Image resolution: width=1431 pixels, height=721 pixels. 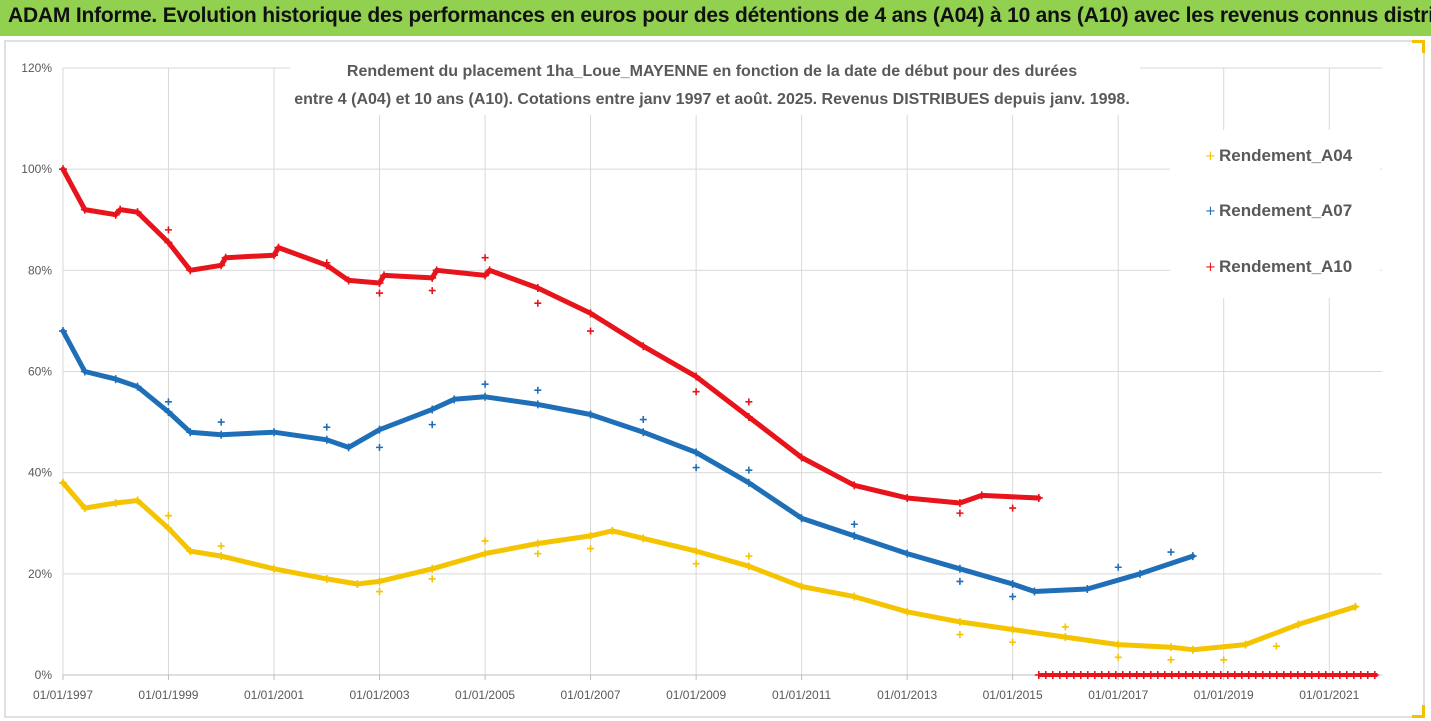 What do you see at coordinates (63, 695) in the screenshot?
I see `x-tick-label: 01/01/1997` at bounding box center [63, 695].